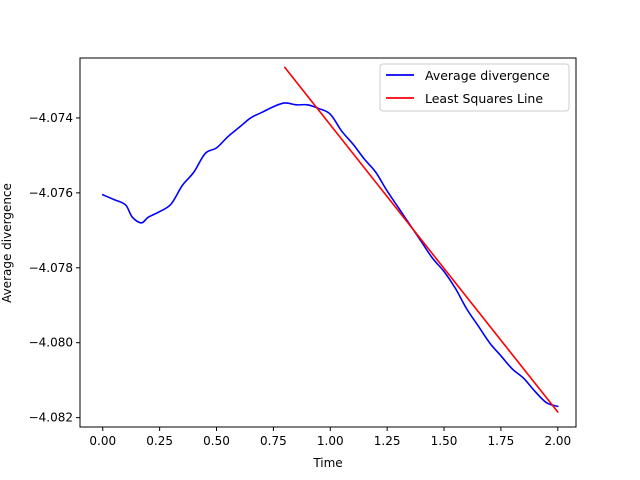 The height and width of the screenshot is (480, 640). Describe the element at coordinates (273, 441) in the screenshot. I see `x-tick-label: 0.75` at that location.